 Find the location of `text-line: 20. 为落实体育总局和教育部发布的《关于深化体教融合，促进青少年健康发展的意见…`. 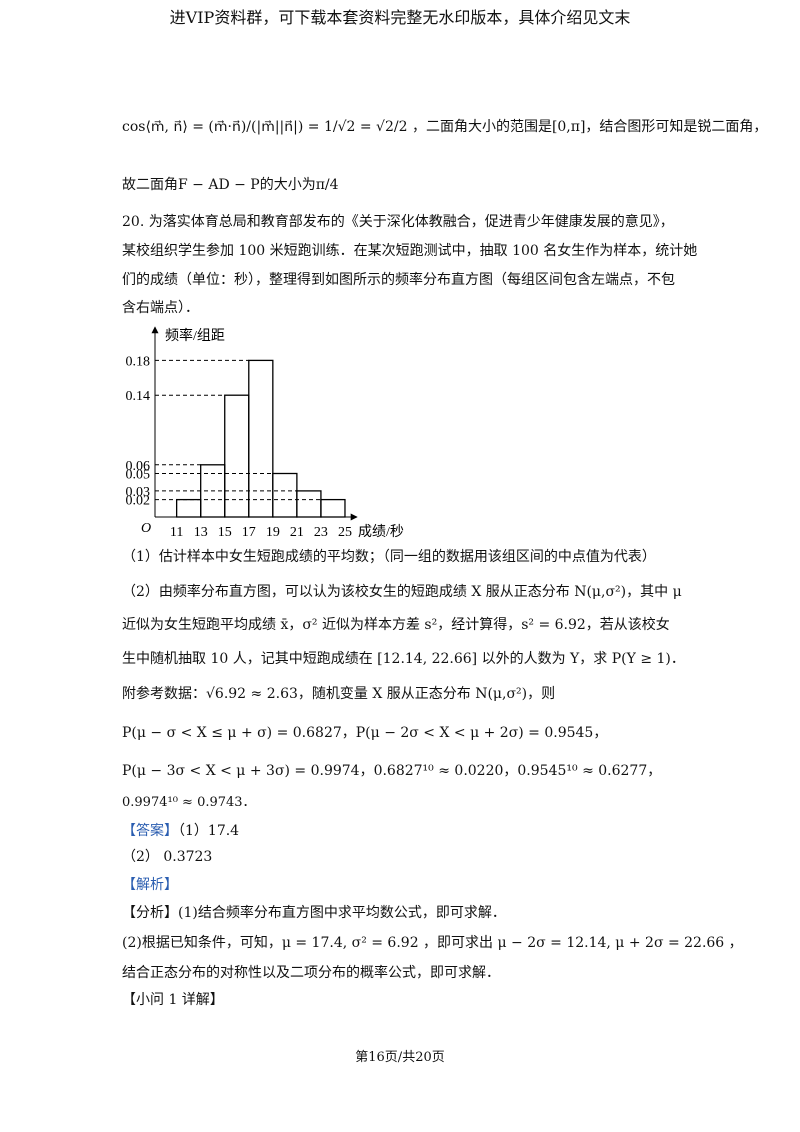

text-line: 20. 为落实体育总局和教育部发布的《关于深化体教融合，促进青少年健康发展的意见… is located at coordinates (398, 222).